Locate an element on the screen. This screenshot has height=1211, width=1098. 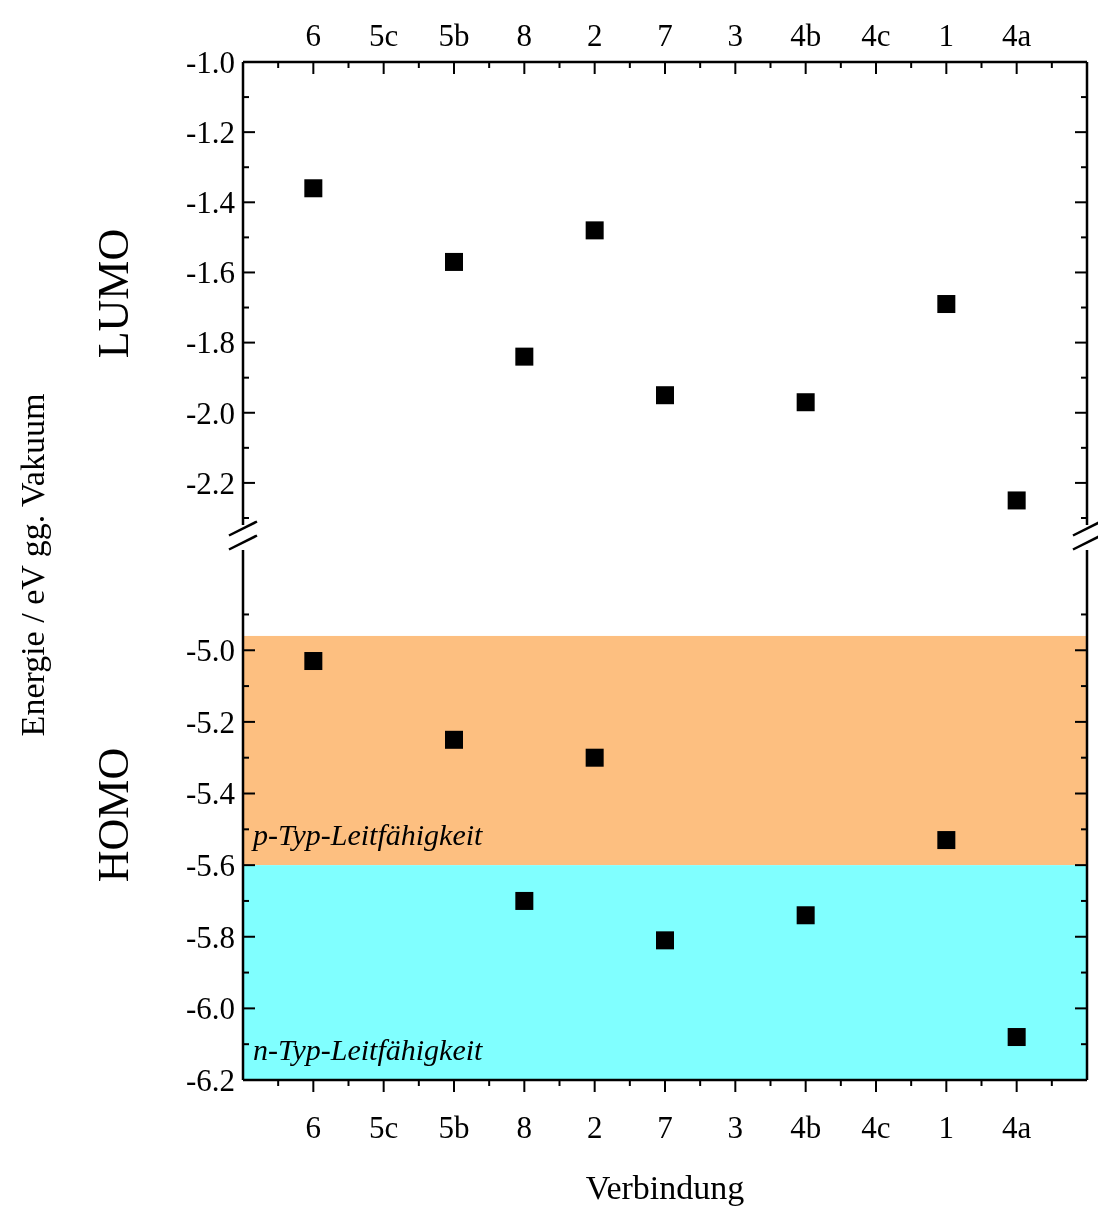
band-label: p-Typ-Leitfähigkeit is located at coordinates (367, 835).